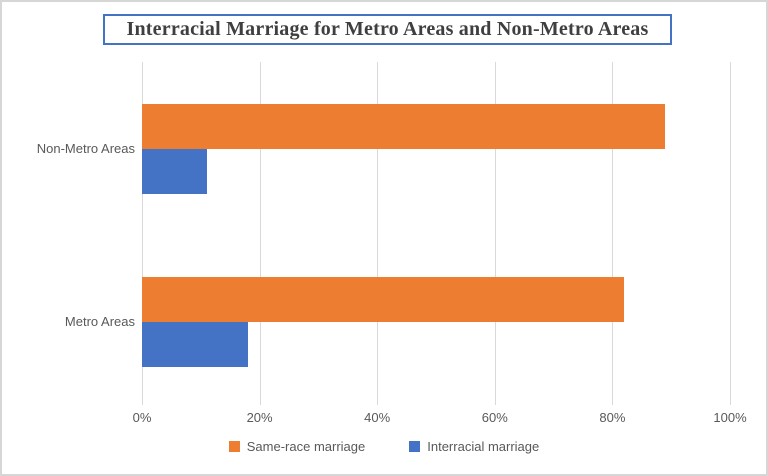  What do you see at coordinates (383, 299) in the screenshot?
I see `bar-same-race-marriage-metro-areas` at bounding box center [383, 299].